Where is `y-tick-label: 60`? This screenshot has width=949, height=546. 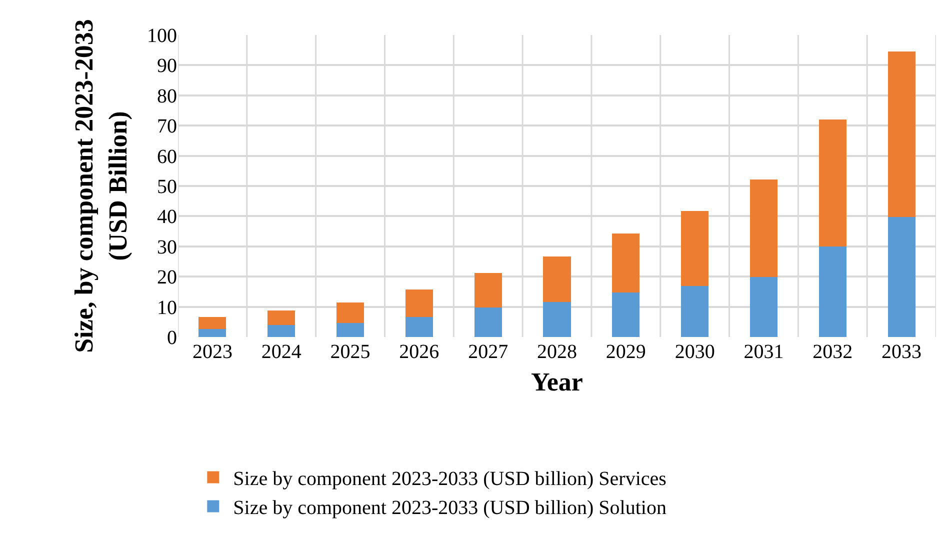
y-tick-label: 60 is located at coordinates (167, 157).